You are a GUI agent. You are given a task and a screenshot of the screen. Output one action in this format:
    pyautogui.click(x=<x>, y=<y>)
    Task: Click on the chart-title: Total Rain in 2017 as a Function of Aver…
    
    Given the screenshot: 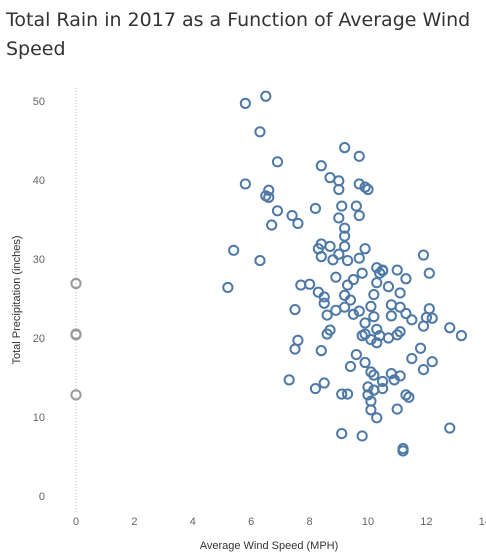 What is the action you would take?
    pyautogui.click(x=238, y=34)
    